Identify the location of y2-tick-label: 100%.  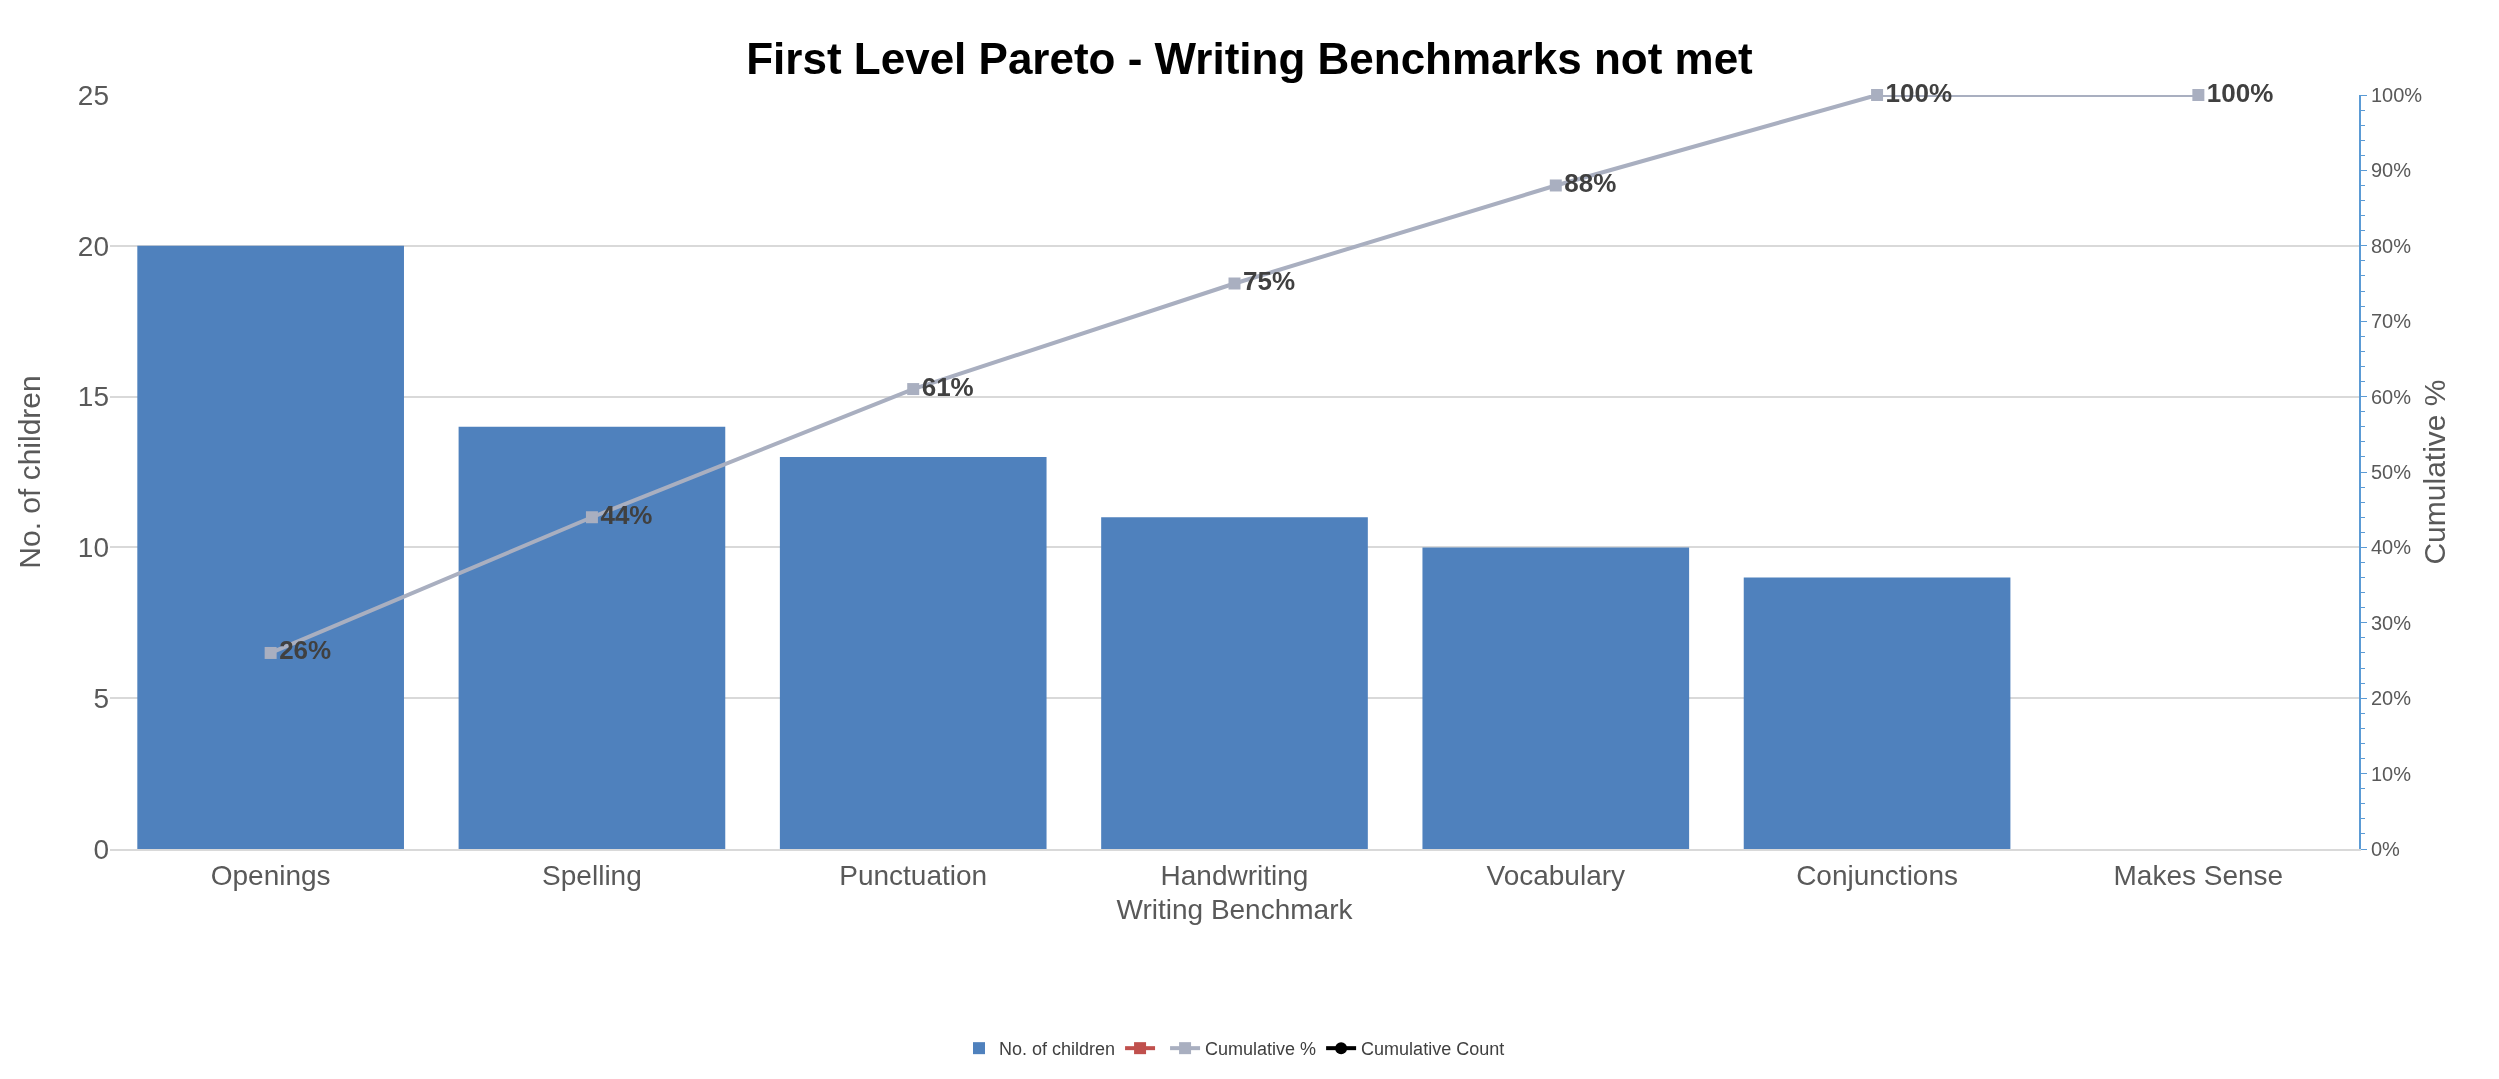
(2397, 95).